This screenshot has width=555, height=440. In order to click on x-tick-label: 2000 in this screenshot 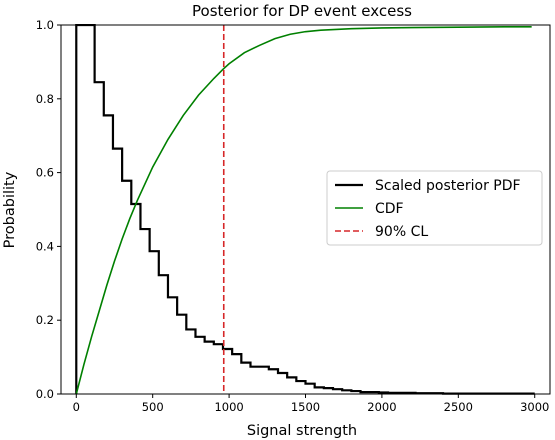, I will do `click(381, 407)`.